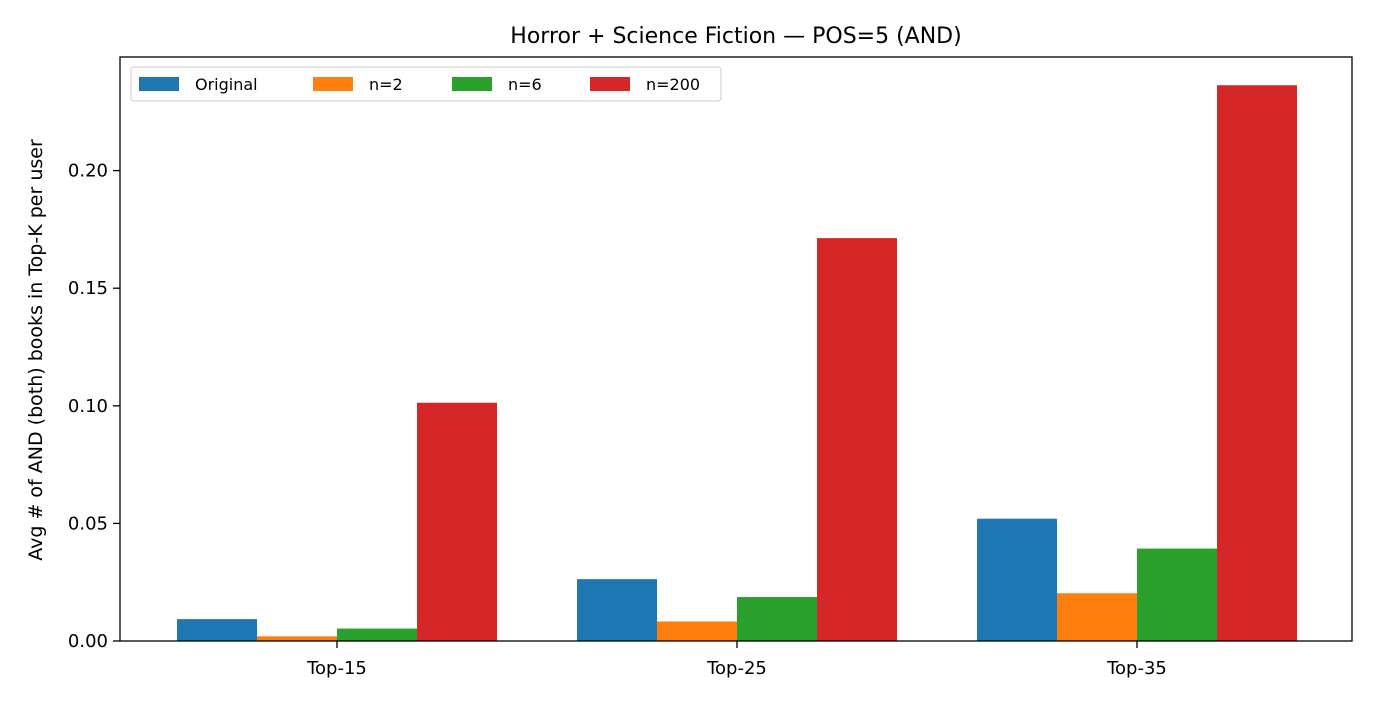 The height and width of the screenshot is (708, 1376). I want to click on legend-label: n=200, so click(673, 84).